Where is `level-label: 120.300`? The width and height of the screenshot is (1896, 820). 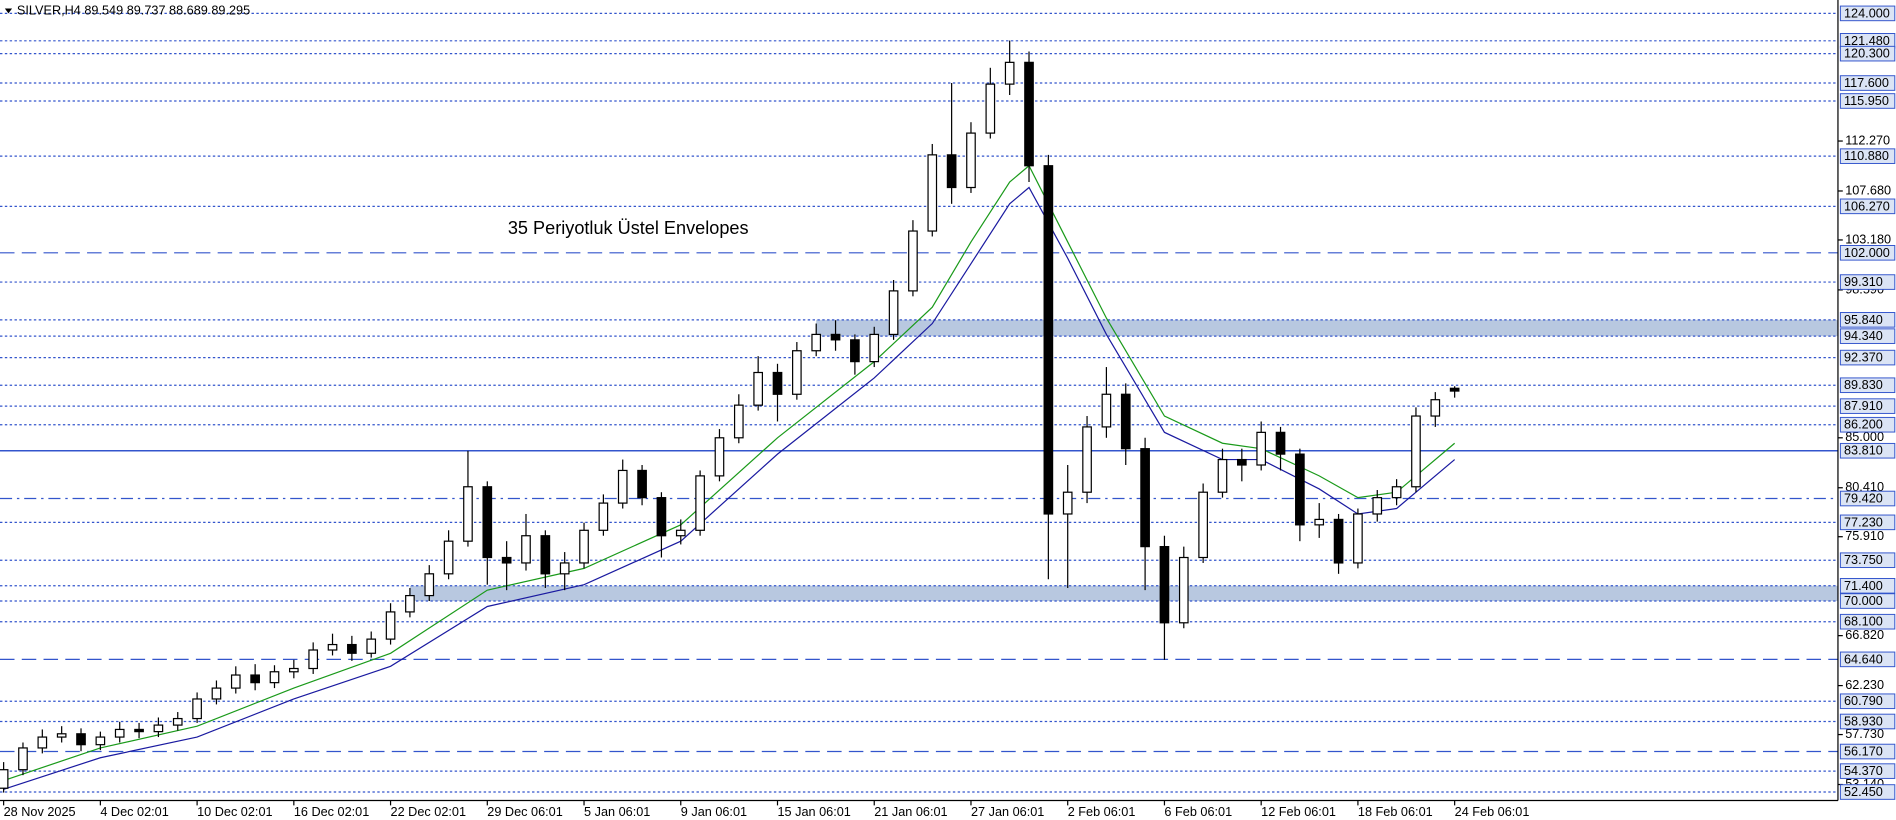 level-label: 120.300 is located at coordinates (1867, 53).